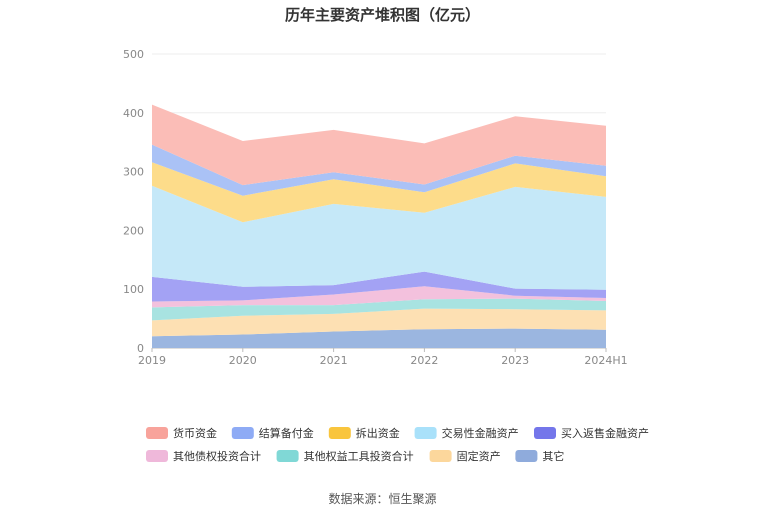  I want to click on legend-label: 其它, so click(553, 456).